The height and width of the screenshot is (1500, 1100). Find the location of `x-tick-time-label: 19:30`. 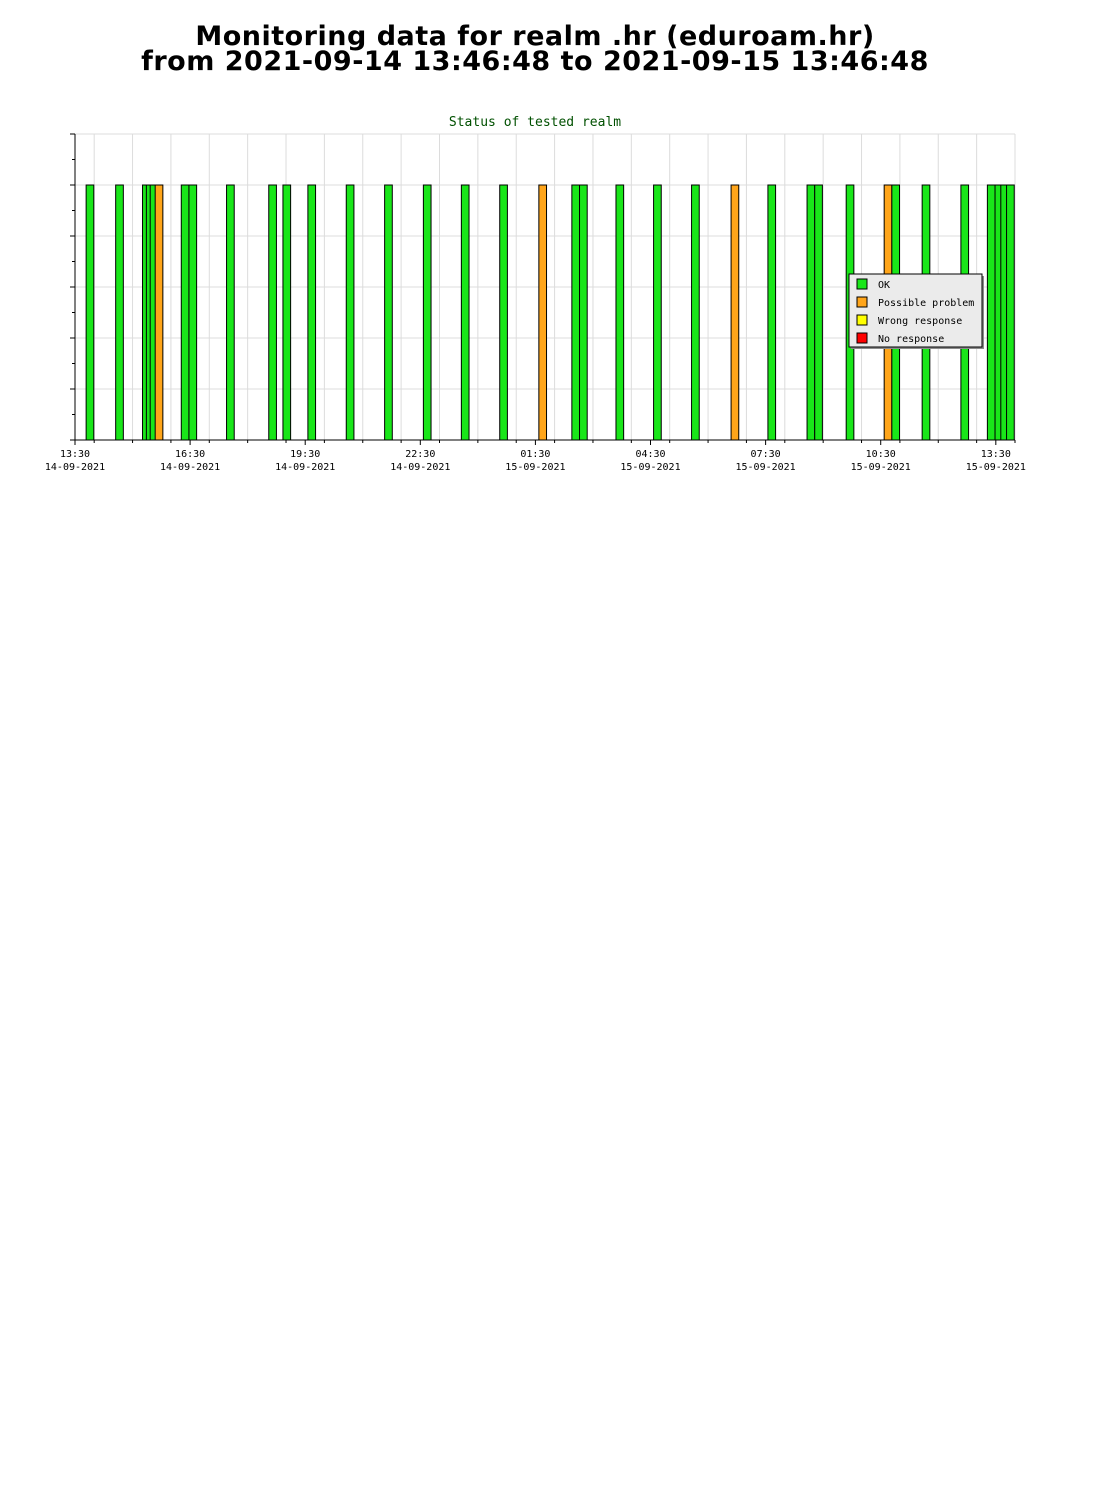

x-tick-time-label: 19:30 is located at coordinates (305, 454).